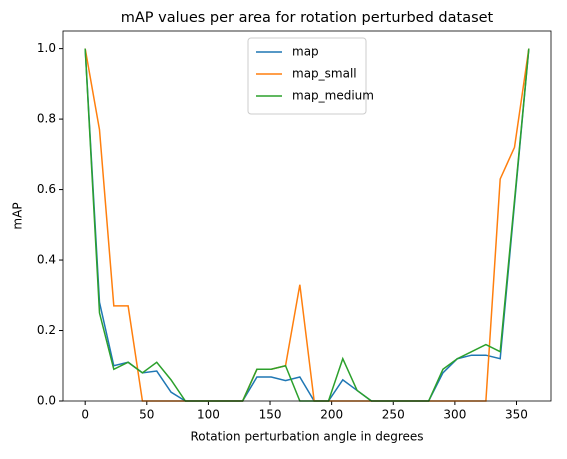 The image size is (567, 459). I want to click on legend-label: map_medium, so click(333, 96).